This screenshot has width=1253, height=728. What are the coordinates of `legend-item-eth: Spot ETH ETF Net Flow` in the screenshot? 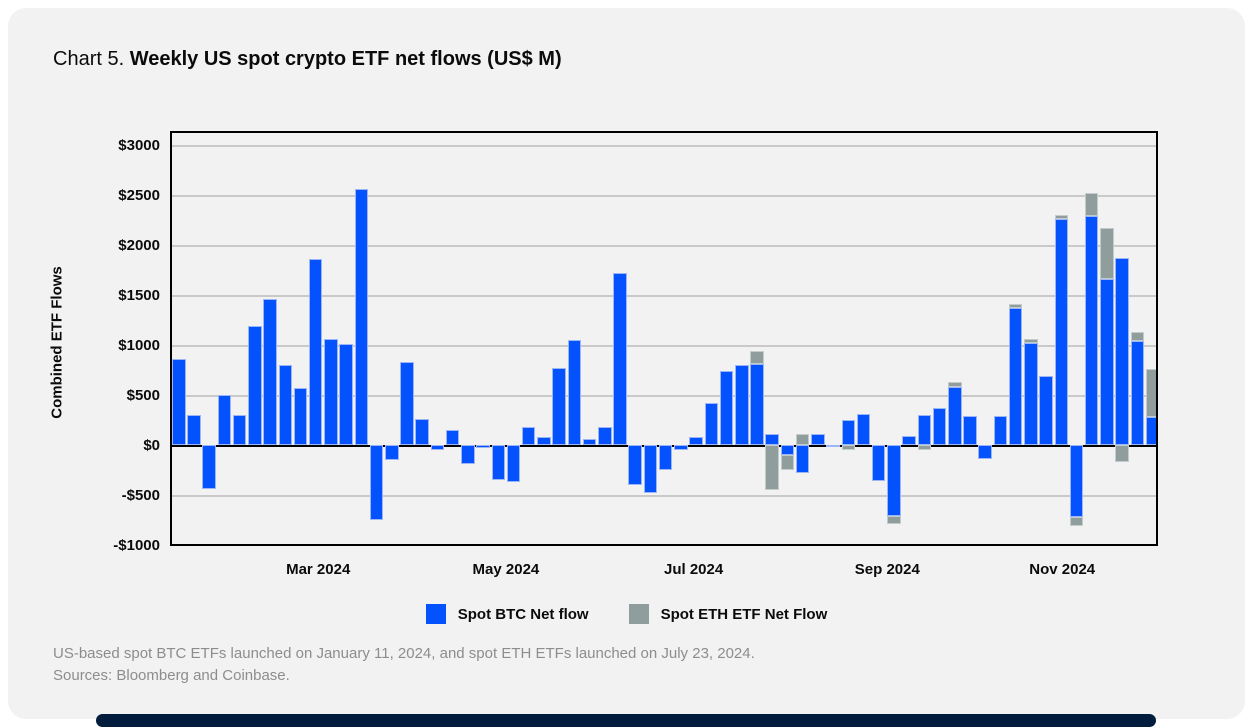 It's located at (728, 614).